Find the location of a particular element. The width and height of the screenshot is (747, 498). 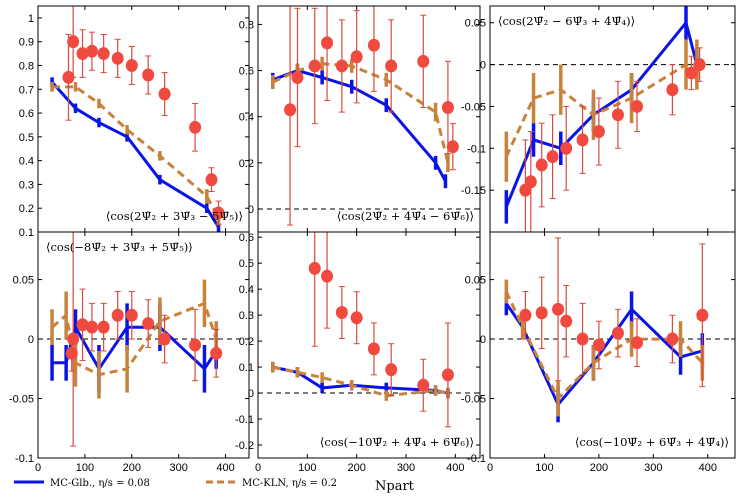

y-tick-label: 0.7 is located at coordinates (26, 90).